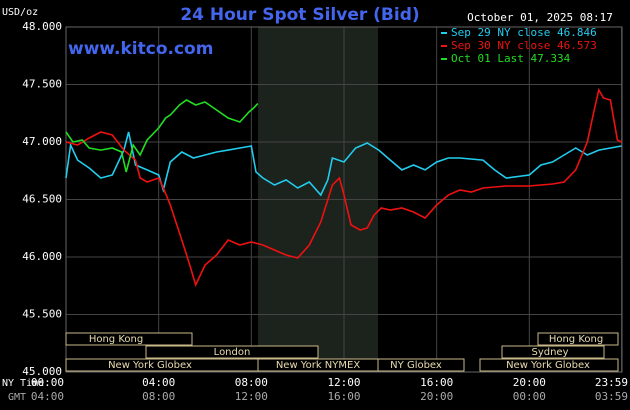 This screenshot has height=410, width=630. Describe the element at coordinates (436, 396) in the screenshot. I see `x2-tick-label: 20:00` at that location.